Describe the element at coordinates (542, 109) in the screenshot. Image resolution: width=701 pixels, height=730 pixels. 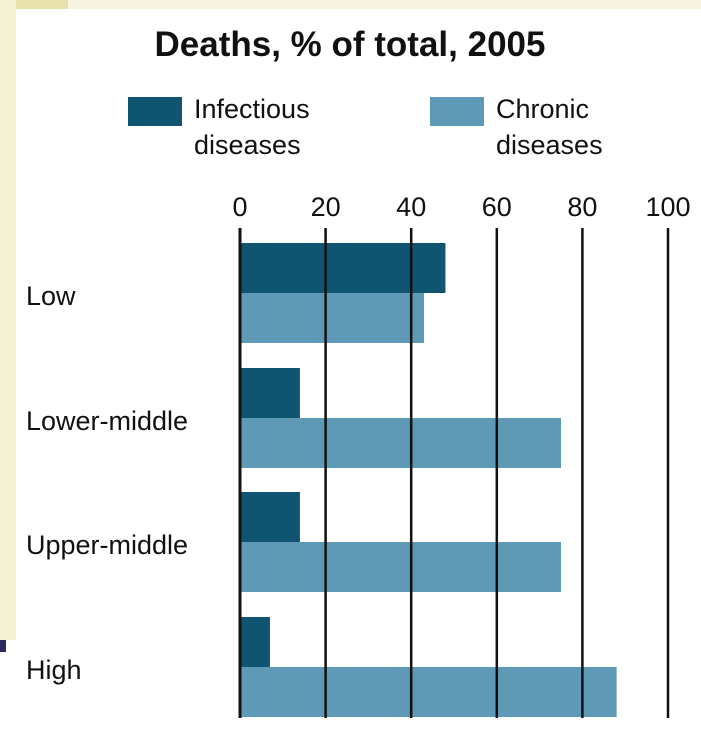
I see `legend-label-1-0: Chronic` at that location.